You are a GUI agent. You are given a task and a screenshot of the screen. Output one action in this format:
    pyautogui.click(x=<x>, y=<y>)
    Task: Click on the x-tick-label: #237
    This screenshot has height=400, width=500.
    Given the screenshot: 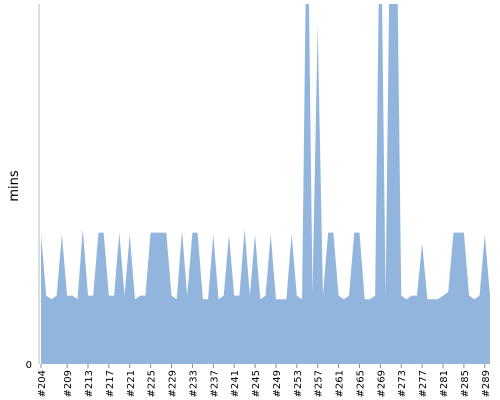 What is the action you would take?
    pyautogui.click(x=214, y=383)
    